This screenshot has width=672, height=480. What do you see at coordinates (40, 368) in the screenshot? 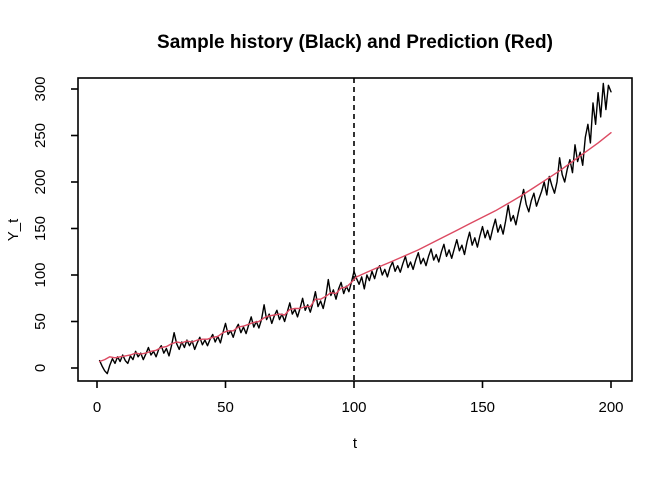
I see `y-tick-label: 0` at bounding box center [40, 368].